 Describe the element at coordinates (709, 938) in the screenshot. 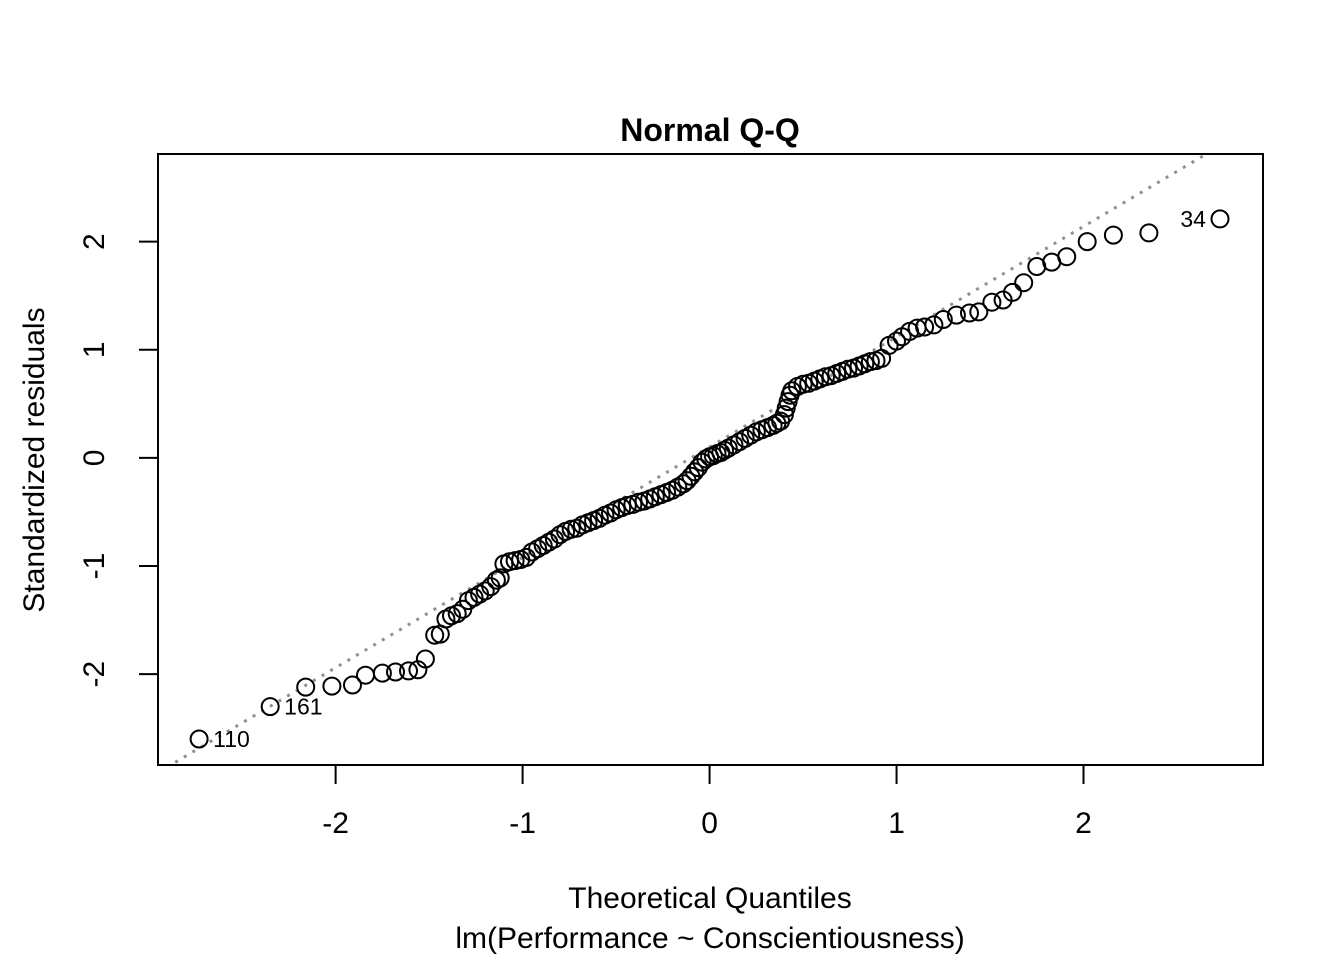

I see `model-subtitle: lm(Performance ~ Conscientiousness)` at that location.